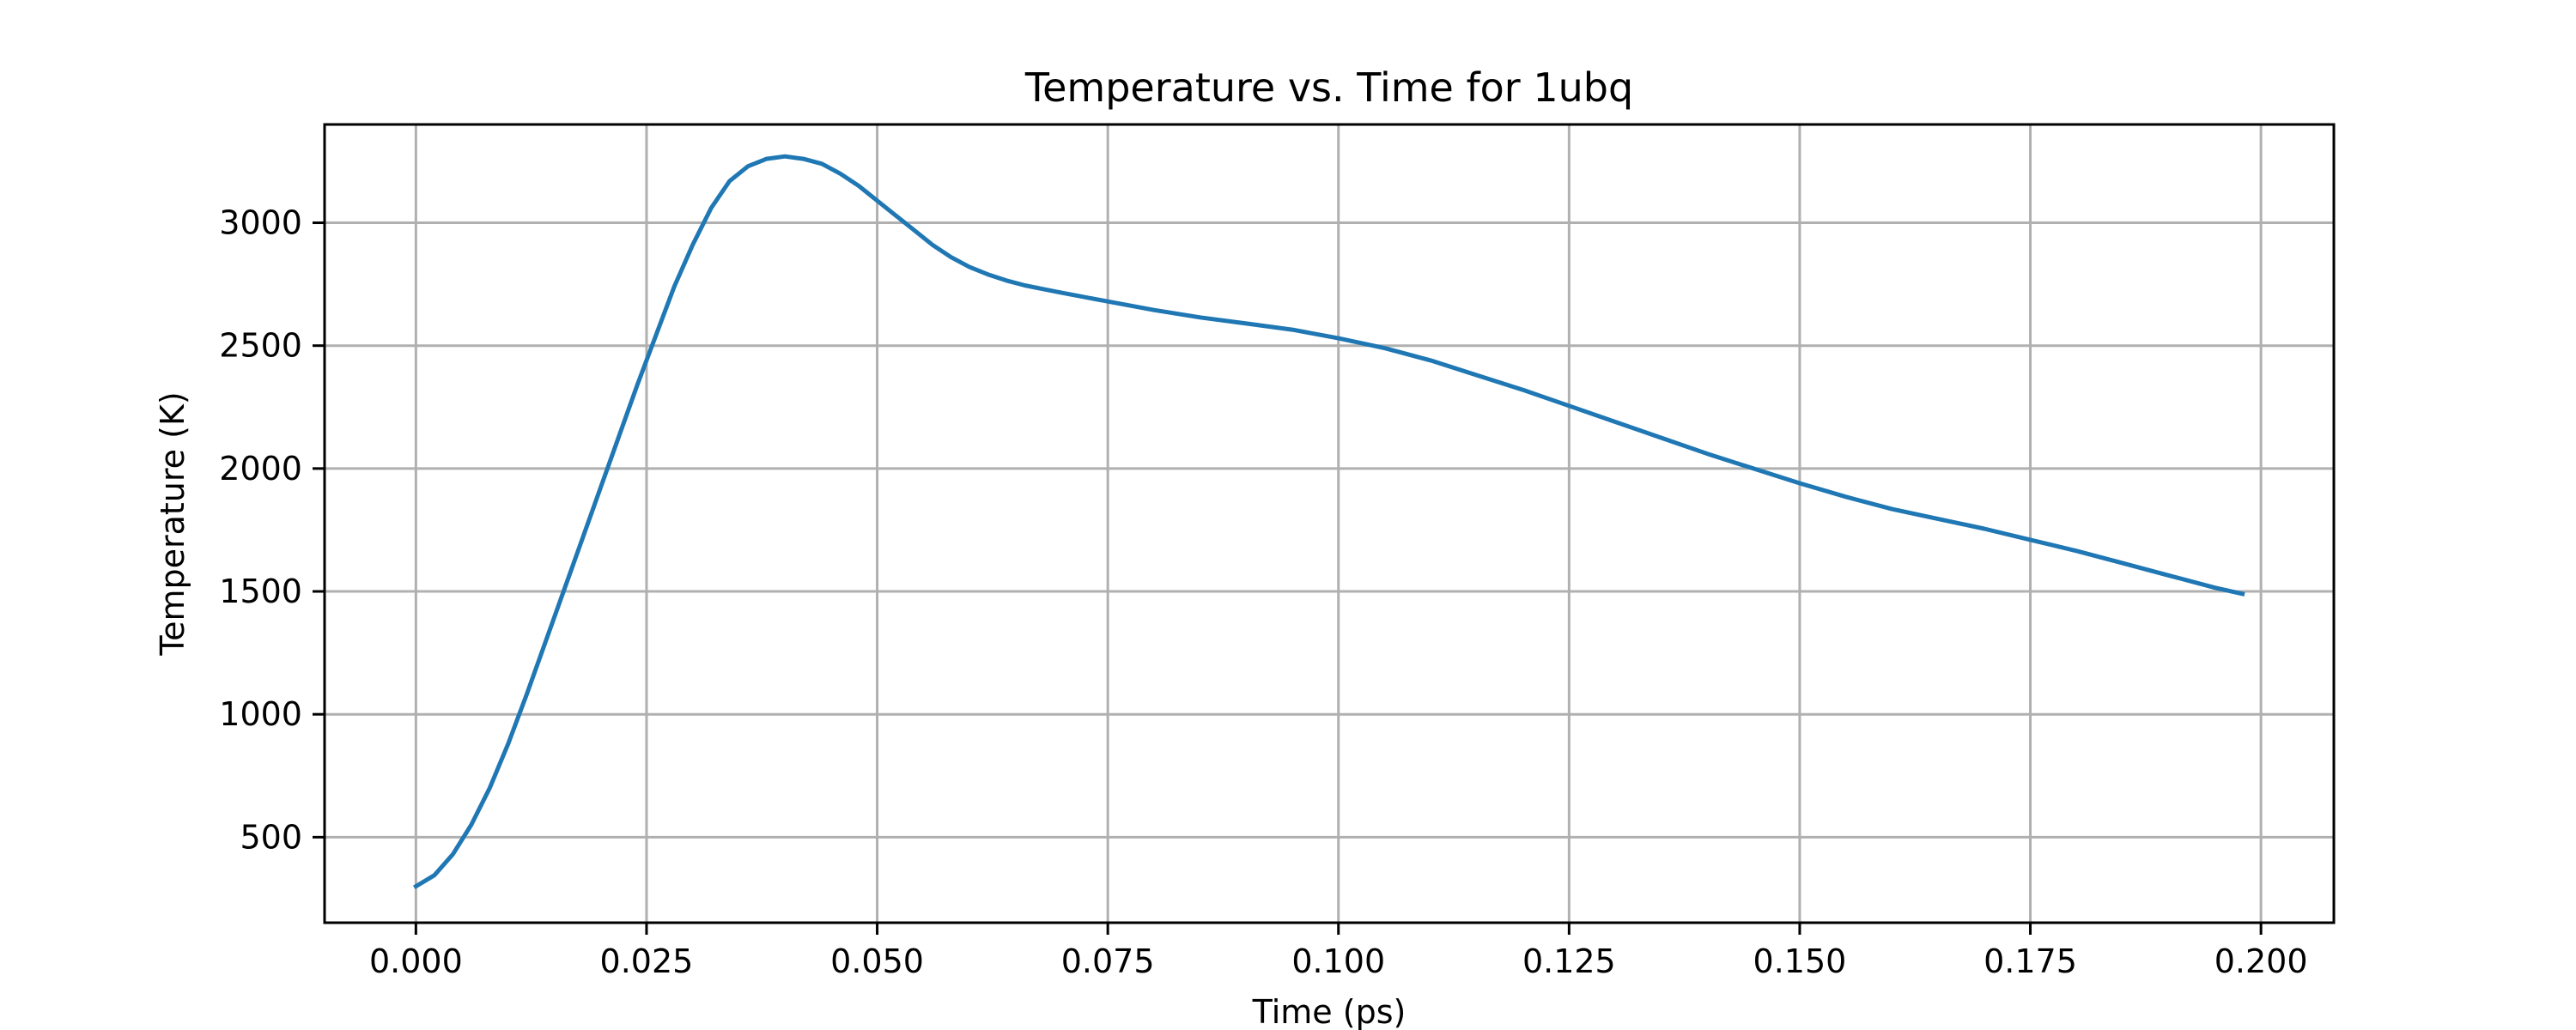  I want to click on y-tick-label: 1500, so click(260, 591).